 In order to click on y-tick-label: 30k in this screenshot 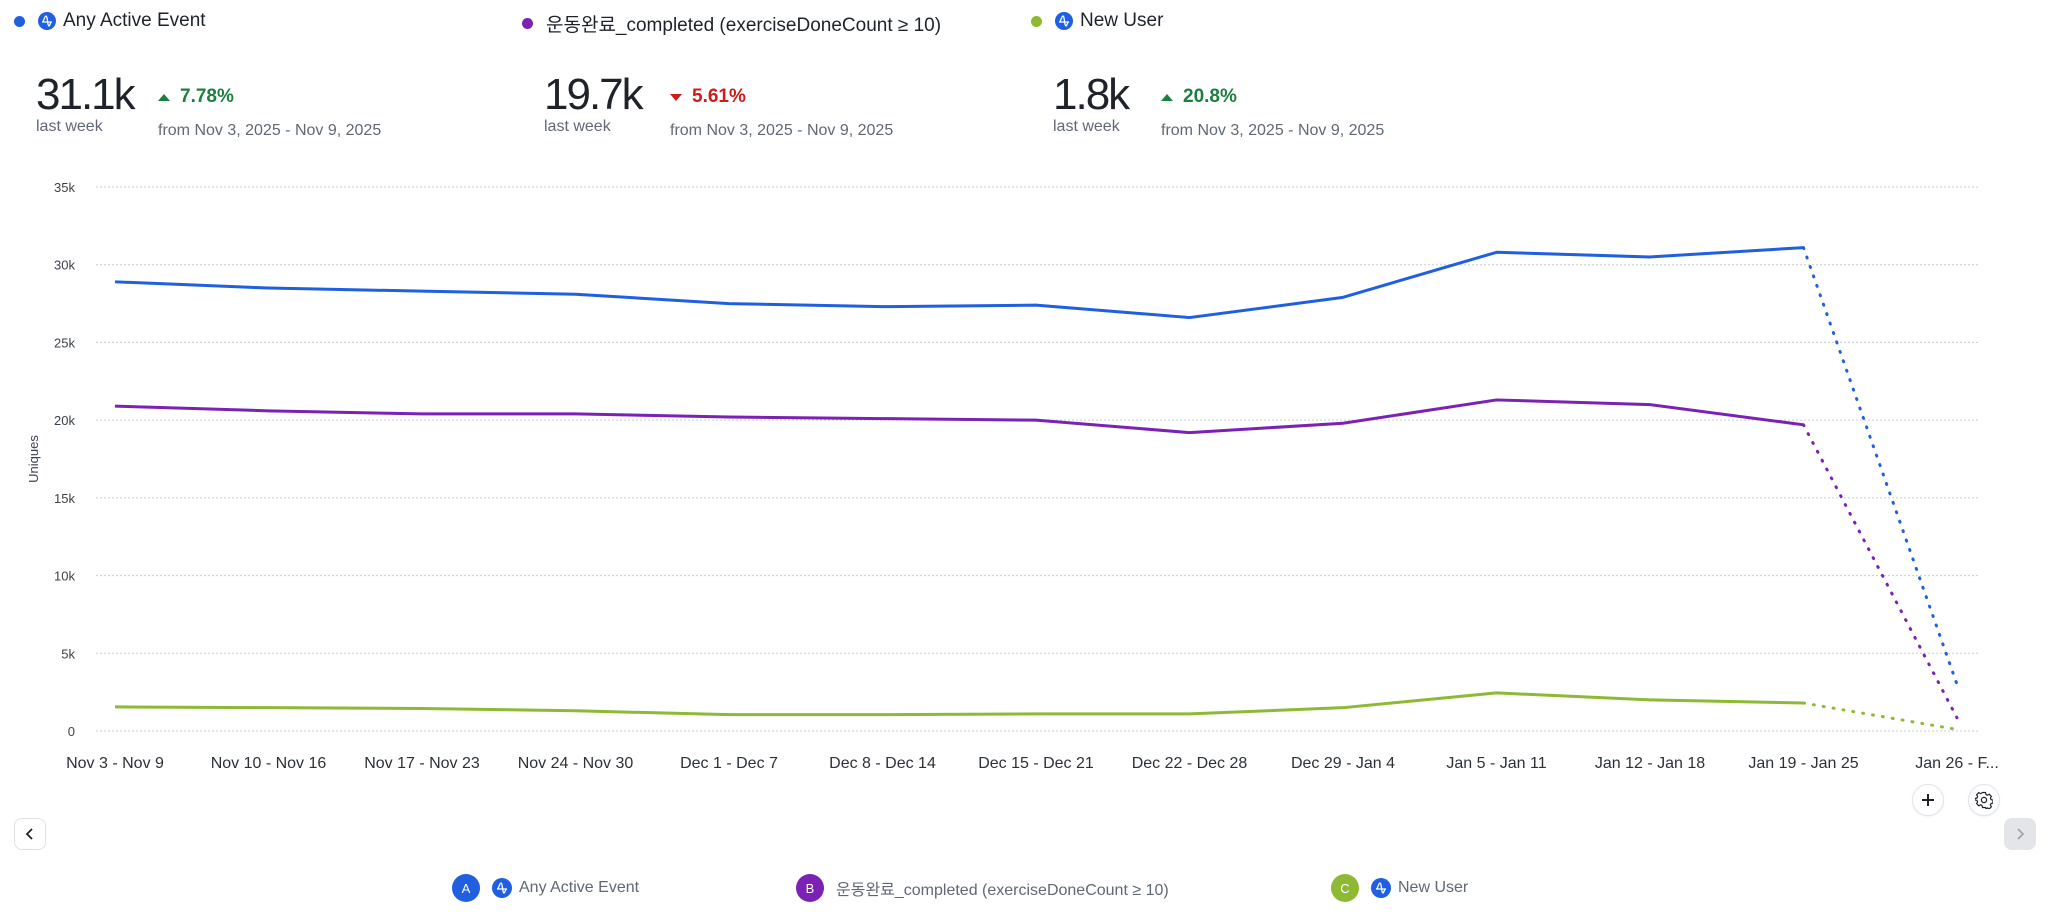, I will do `click(64, 265)`.